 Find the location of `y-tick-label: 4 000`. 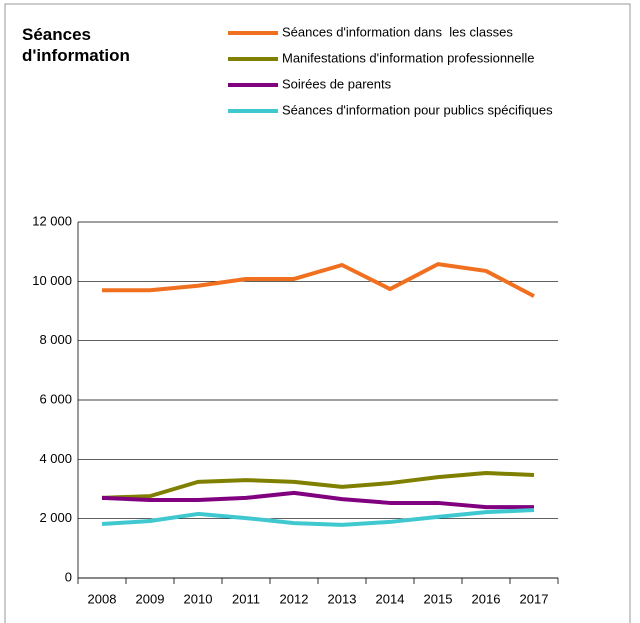

y-tick-label: 4 000 is located at coordinates (55, 458).